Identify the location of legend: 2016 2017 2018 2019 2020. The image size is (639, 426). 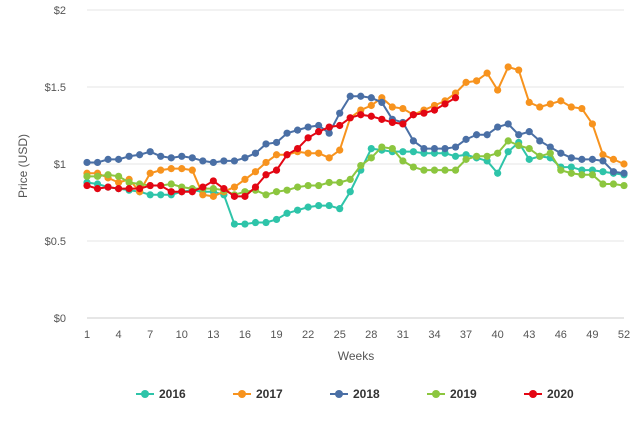
(355, 394).